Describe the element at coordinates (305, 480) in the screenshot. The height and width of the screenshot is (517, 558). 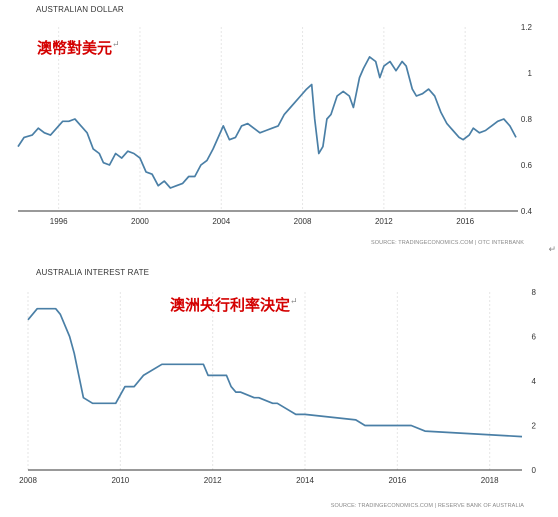
I see `rate-x-tick-label: 2014` at that location.